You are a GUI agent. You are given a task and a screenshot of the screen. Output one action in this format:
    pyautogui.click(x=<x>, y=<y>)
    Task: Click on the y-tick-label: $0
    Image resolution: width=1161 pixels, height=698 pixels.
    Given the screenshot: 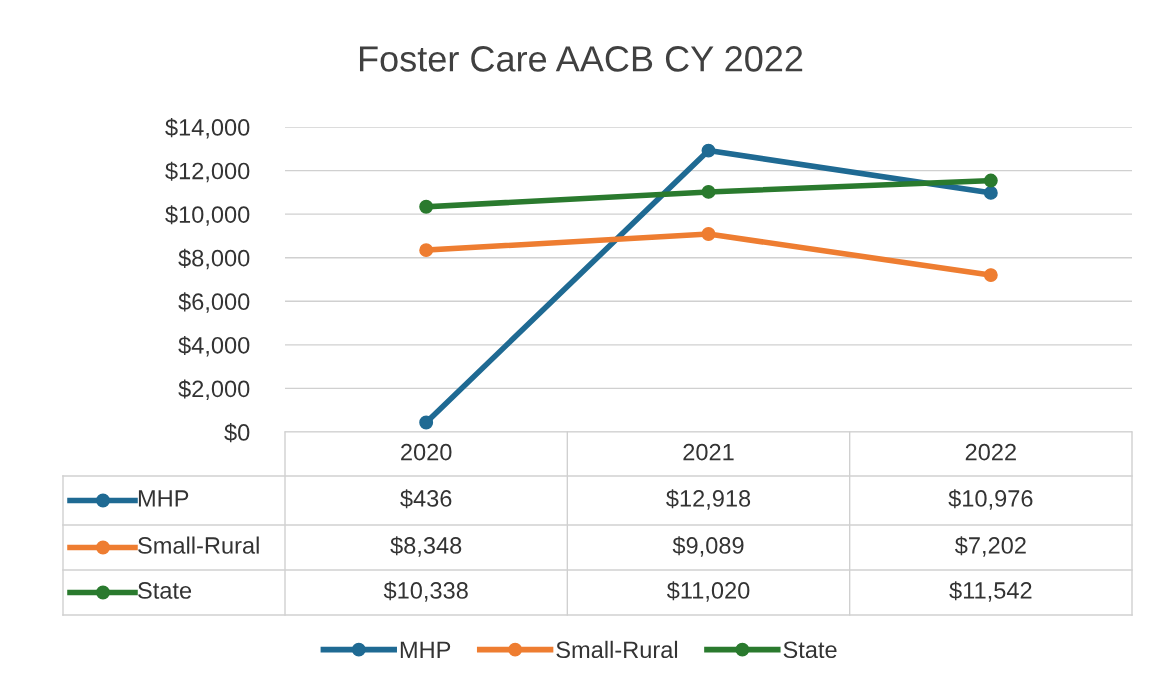 What is the action you would take?
    pyautogui.click(x=237, y=433)
    